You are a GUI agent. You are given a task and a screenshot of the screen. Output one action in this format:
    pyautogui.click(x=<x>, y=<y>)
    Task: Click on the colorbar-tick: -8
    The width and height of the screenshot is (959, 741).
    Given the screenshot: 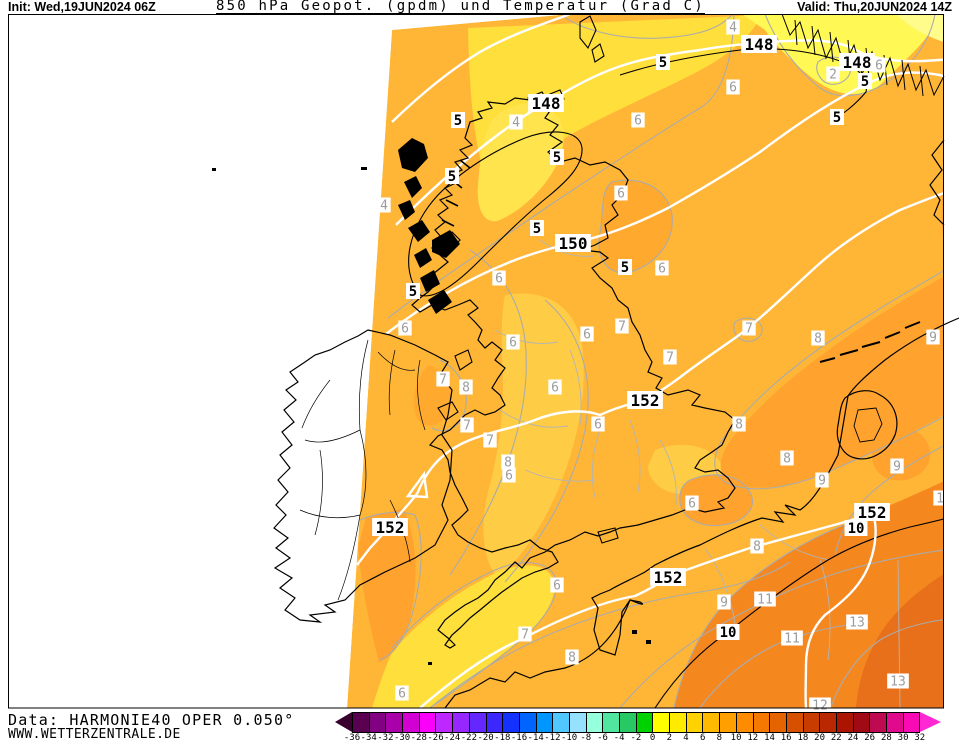 What is the action you would take?
    pyautogui.click(x=586, y=737)
    